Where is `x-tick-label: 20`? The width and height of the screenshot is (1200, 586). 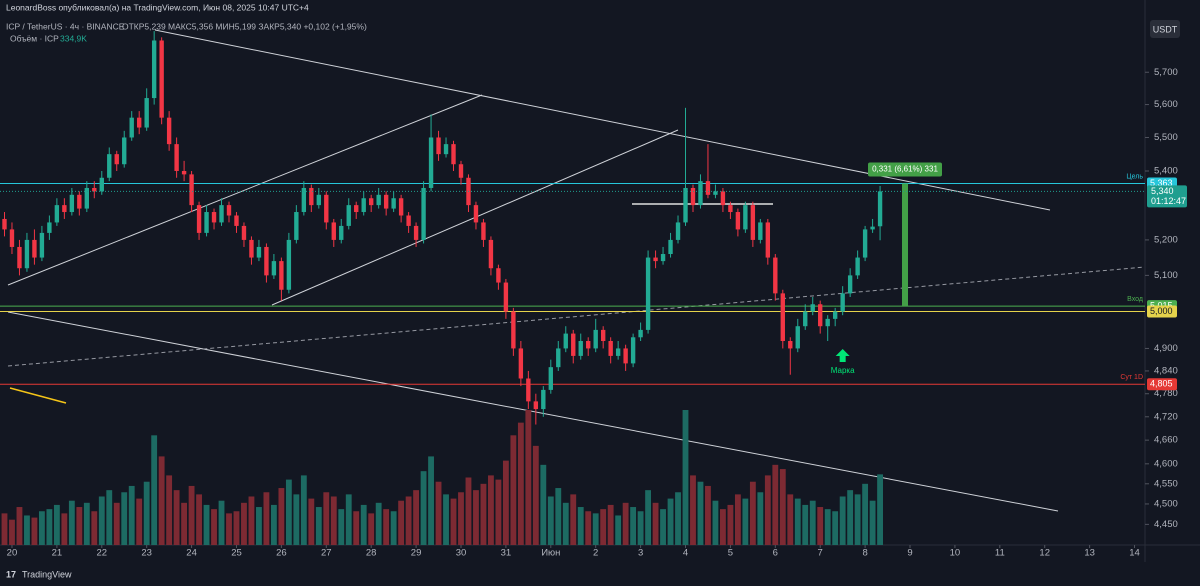 x-tick-label: 20 is located at coordinates (12, 553).